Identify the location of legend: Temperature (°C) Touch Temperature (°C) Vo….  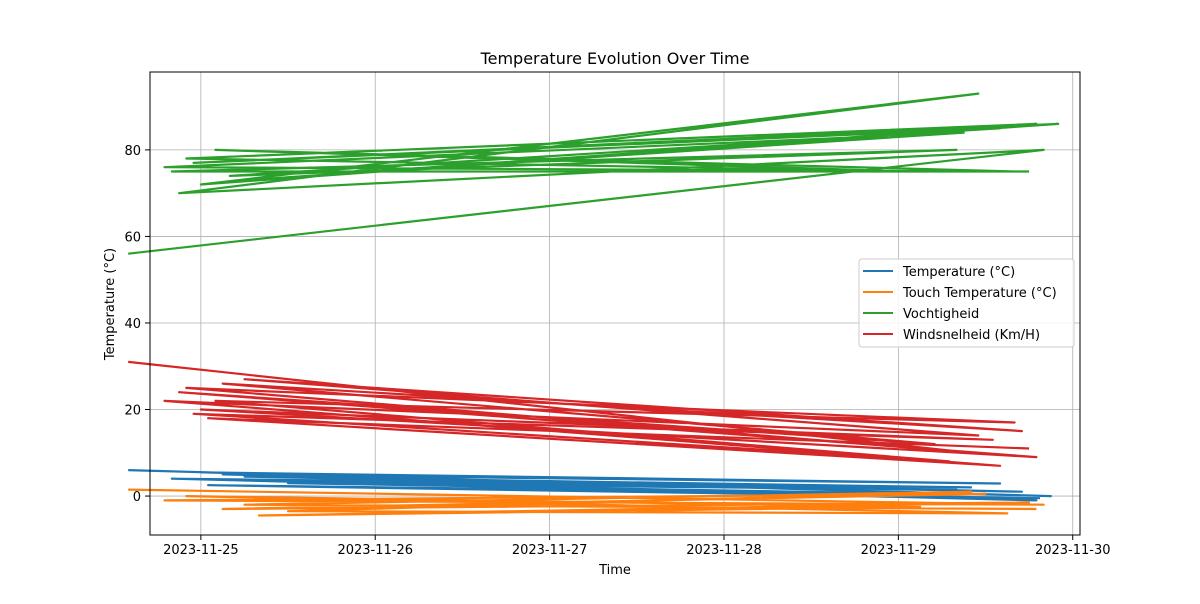
(966, 303).